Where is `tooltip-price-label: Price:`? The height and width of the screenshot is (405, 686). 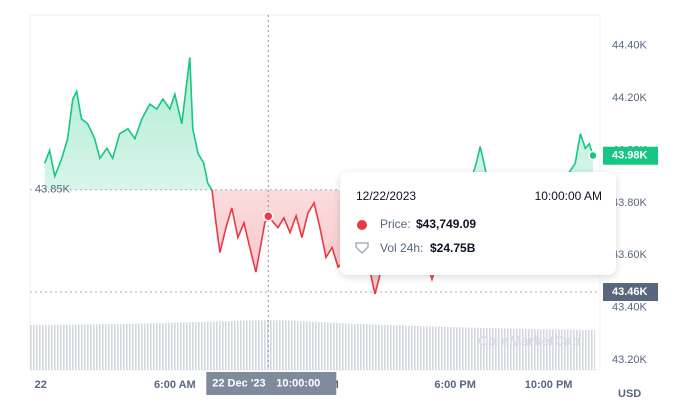
tooltip-price-label: Price: is located at coordinates (395, 224).